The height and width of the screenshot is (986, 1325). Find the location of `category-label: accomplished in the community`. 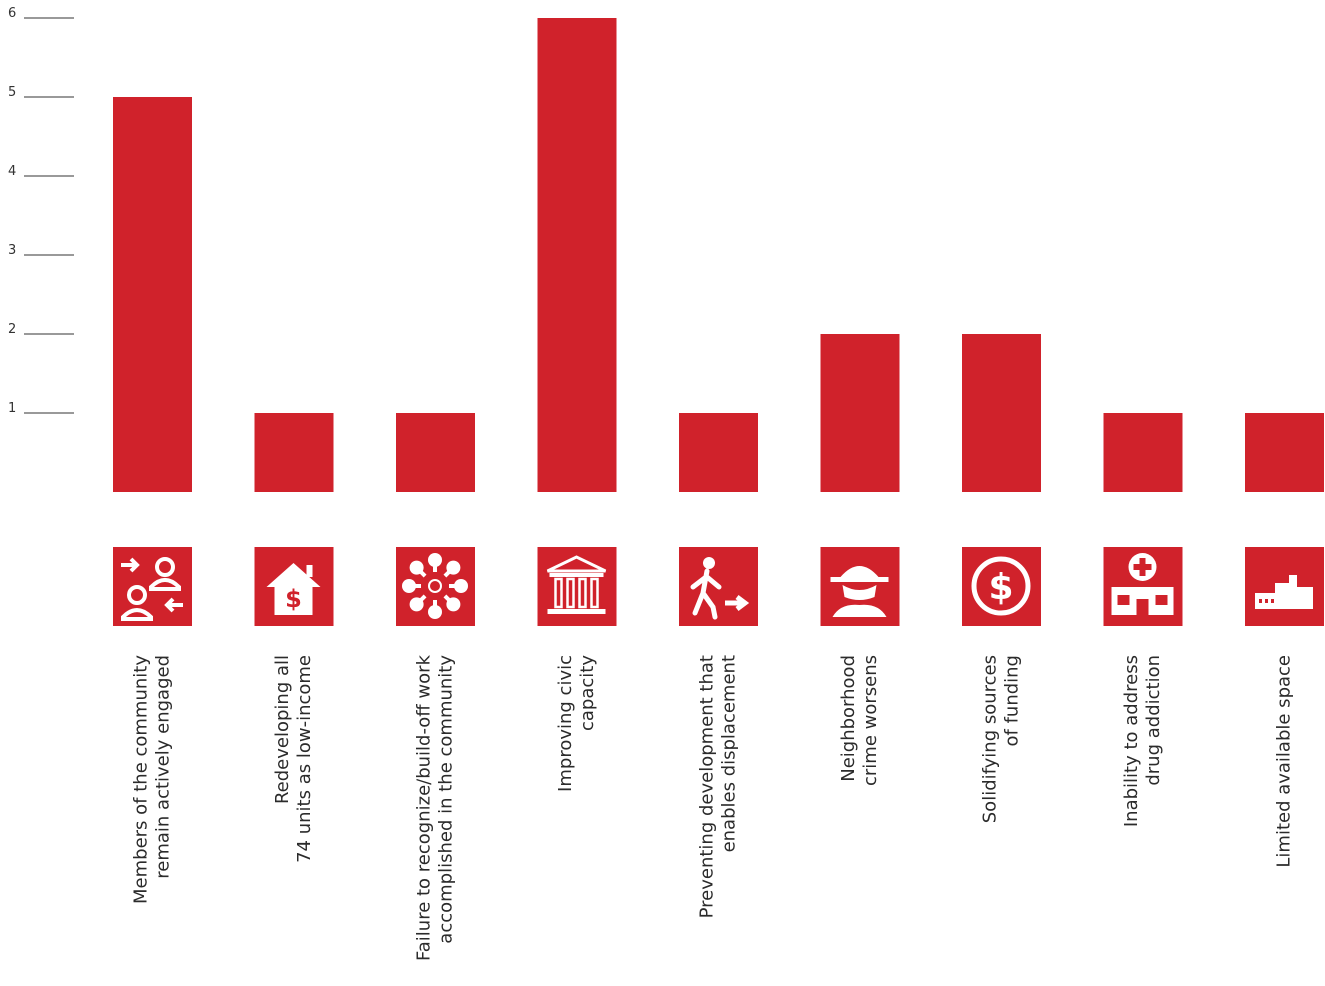

category-label: accomplished in the community is located at coordinates (446, 799).